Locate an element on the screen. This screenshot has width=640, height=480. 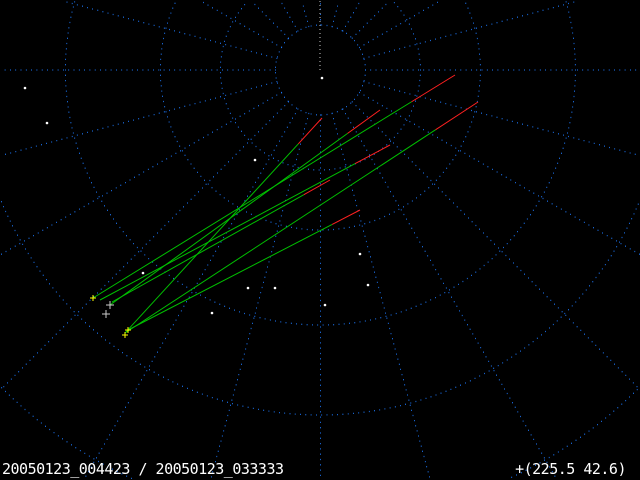
cursor-coordinate: +(225.5 42.6) is located at coordinates (570, 469).